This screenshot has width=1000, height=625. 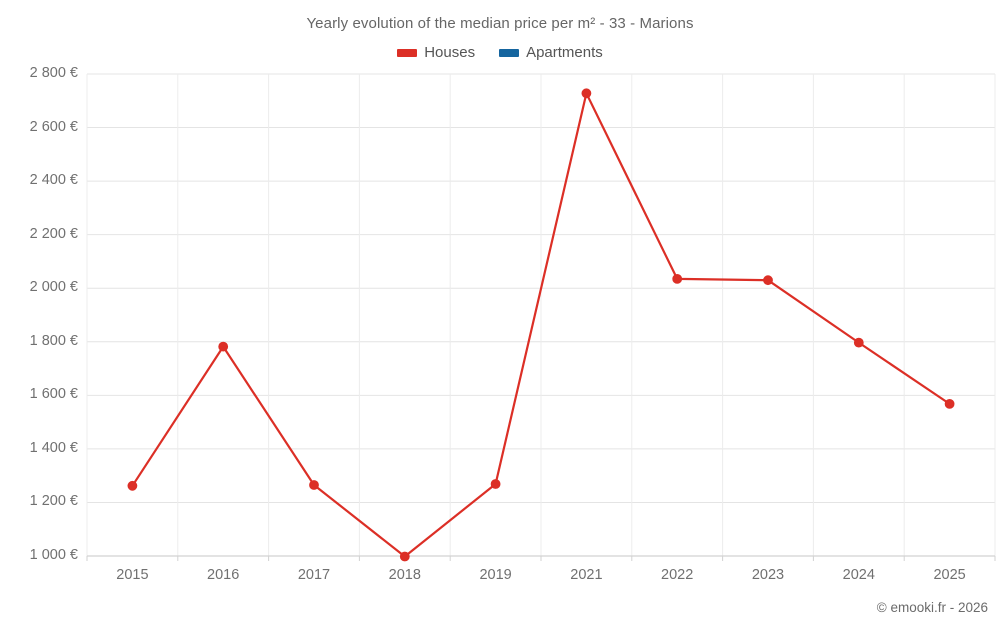 I want to click on x-axis-tick-label: 2019, so click(x=495, y=575).